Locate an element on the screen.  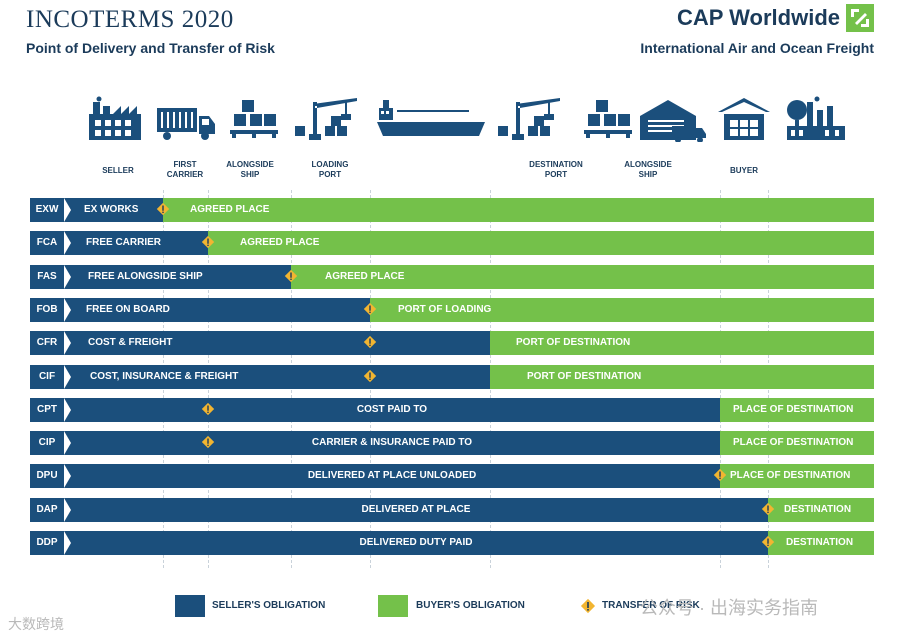
buyer-place-label: PORT OF LOADING is located at coordinates (445, 309).